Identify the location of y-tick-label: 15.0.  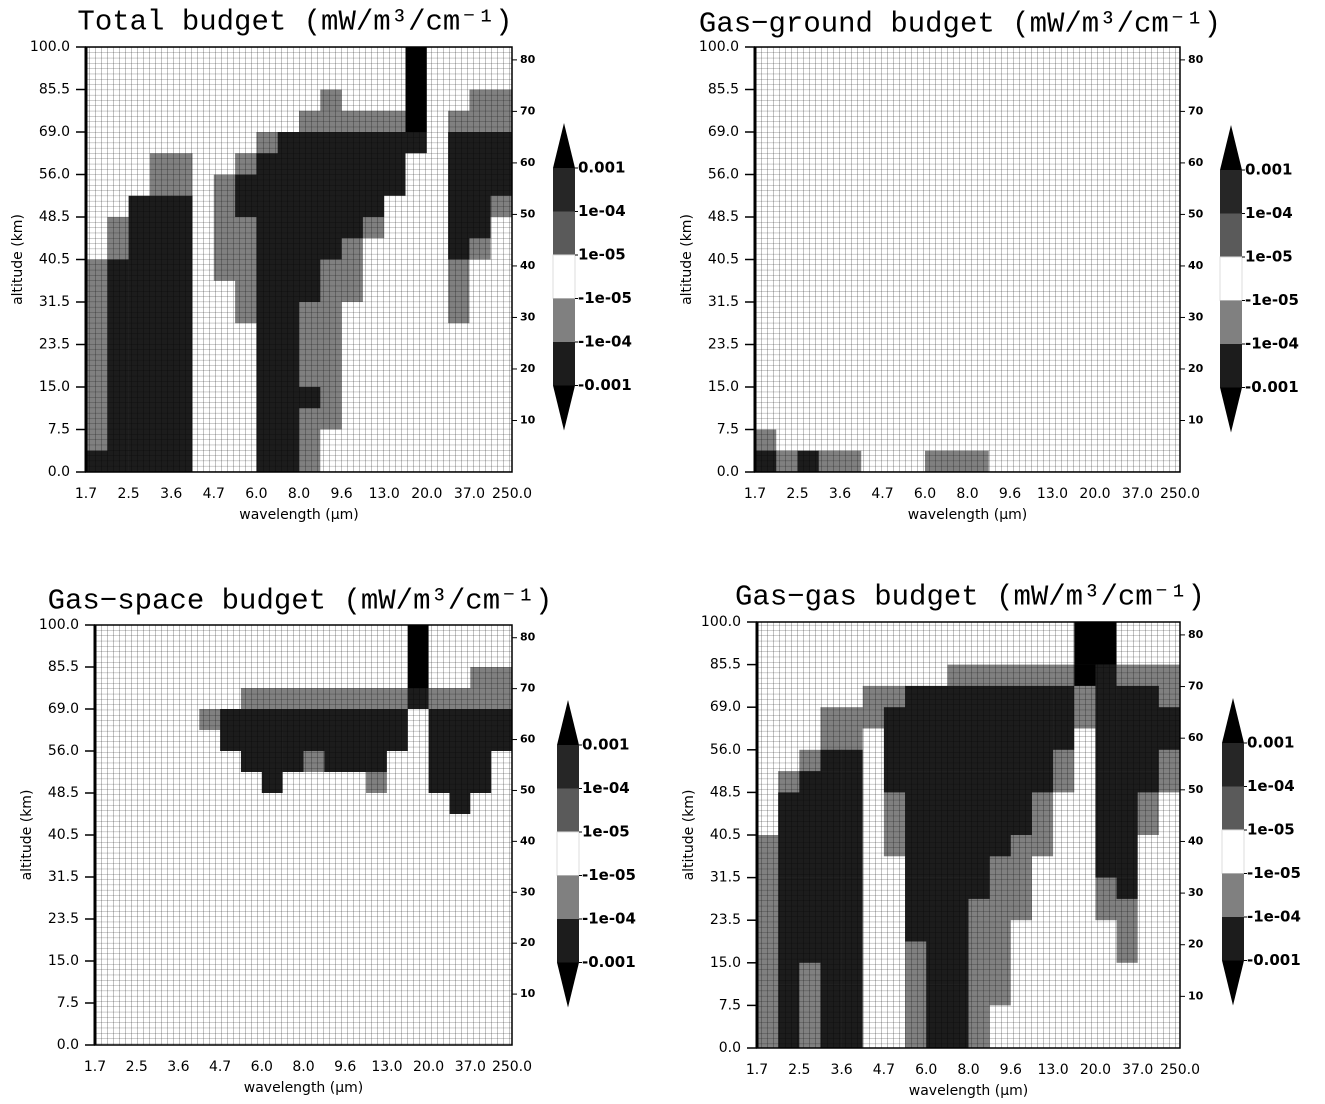
(54, 387).